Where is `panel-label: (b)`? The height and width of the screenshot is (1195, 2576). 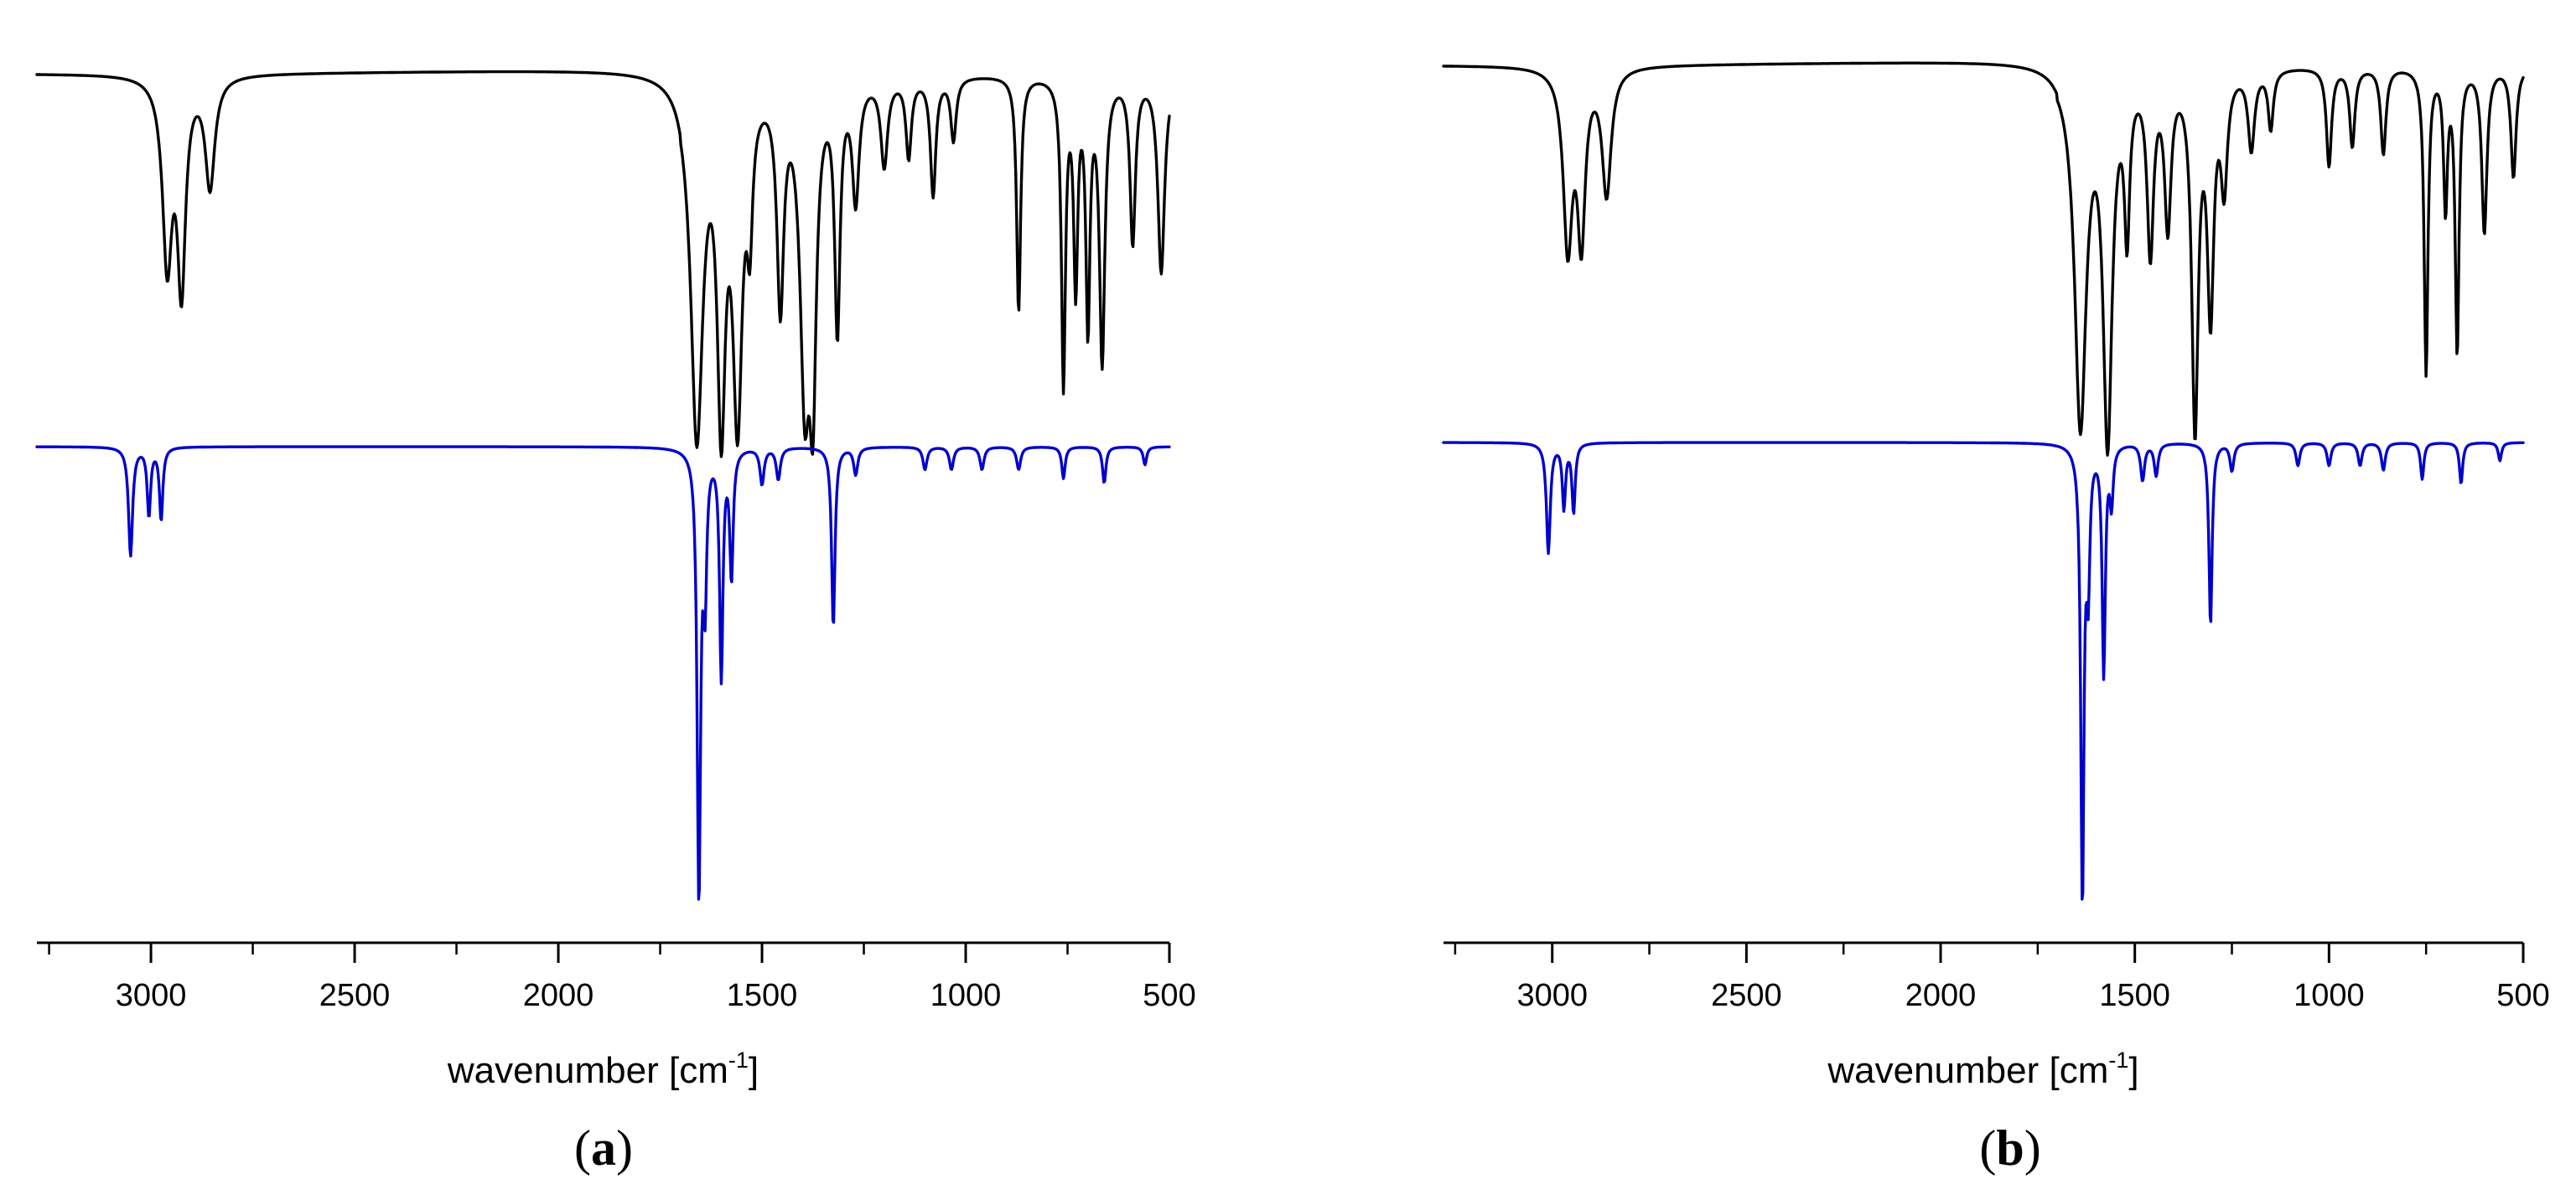
panel-label: (b) is located at coordinates (2009, 1148).